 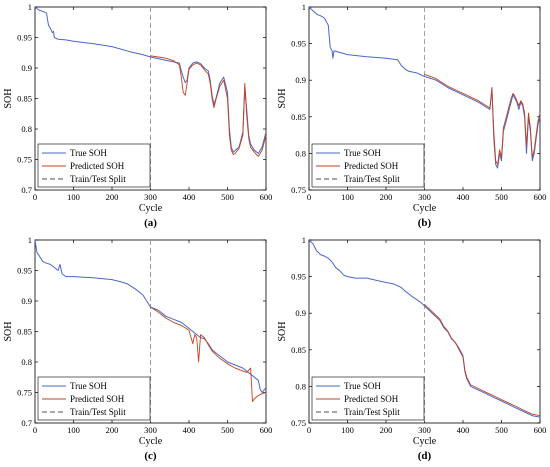 What do you see at coordinates (425, 456) in the screenshot?
I see `panel-label: (d)` at bounding box center [425, 456].